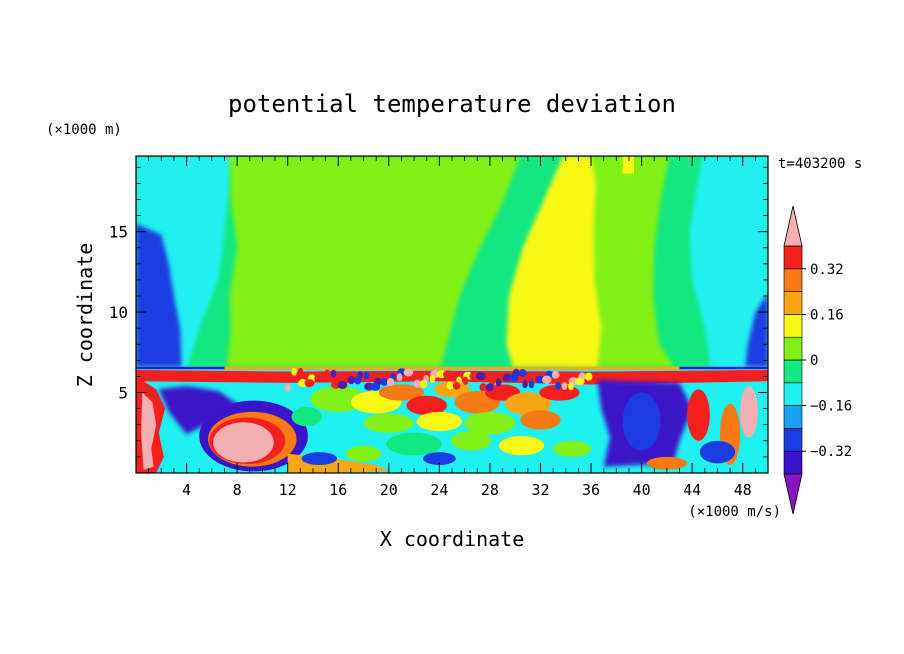  Describe the element at coordinates (635, 293) in the screenshot. I see `green-speck` at that location.